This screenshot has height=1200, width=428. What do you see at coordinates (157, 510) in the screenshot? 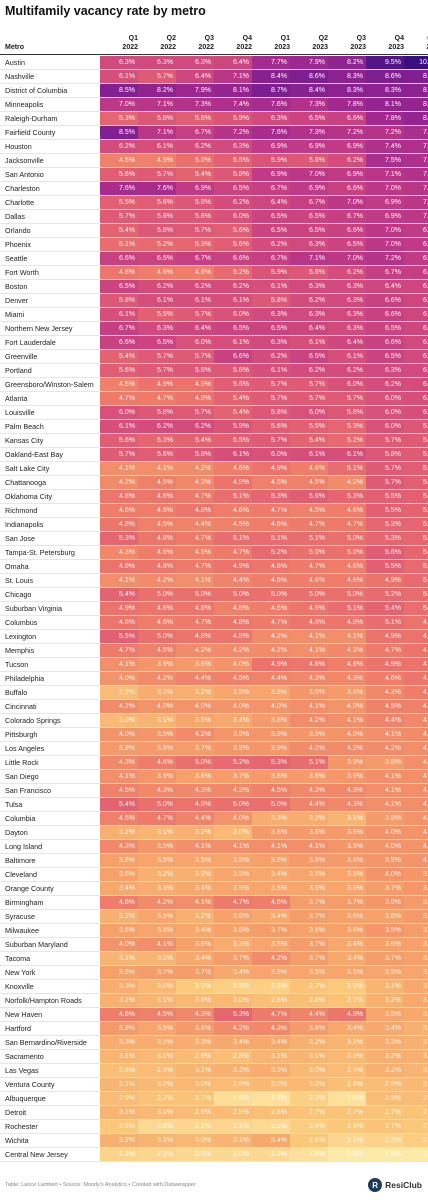
I see `vacancy-cell: 4.6%` at bounding box center [157, 510].